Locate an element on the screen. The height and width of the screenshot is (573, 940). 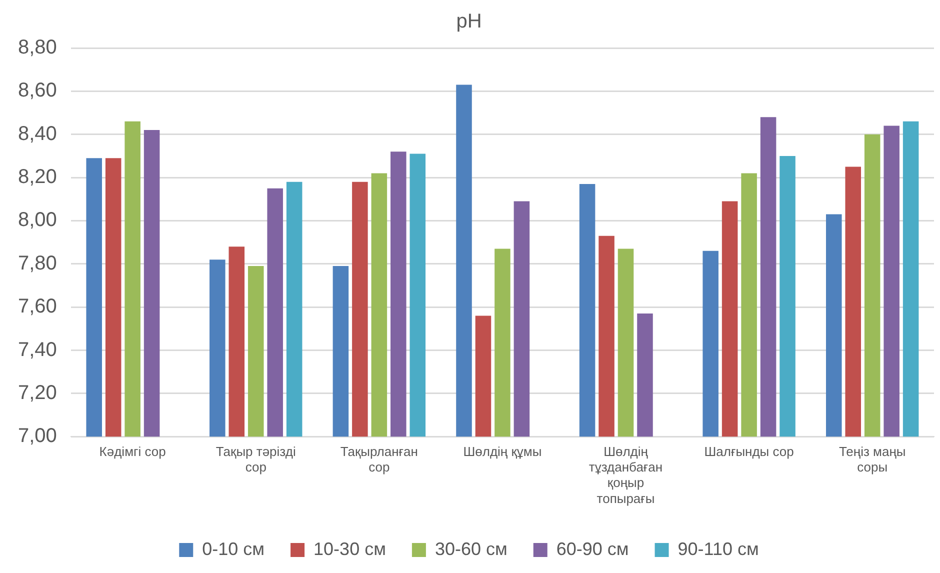
legend-label: 30-60 см is located at coordinates (471, 548).